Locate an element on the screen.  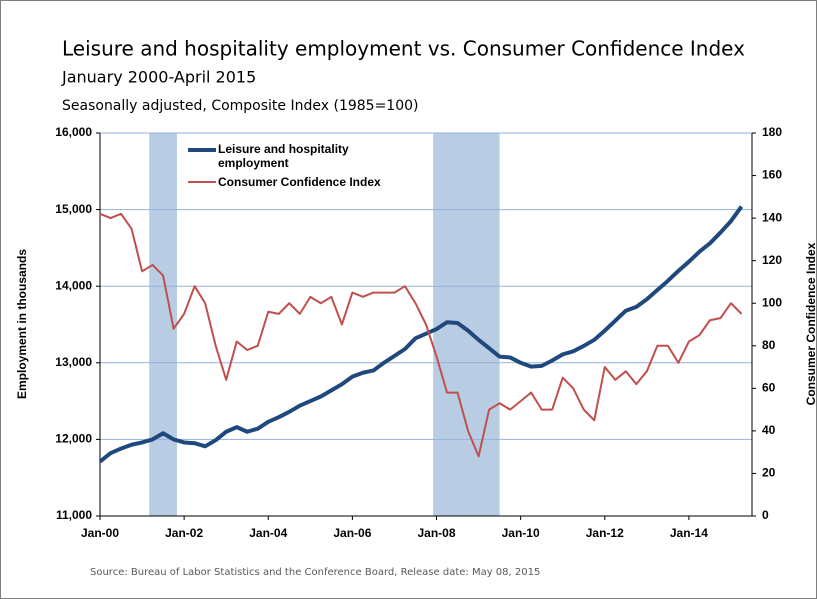
y2-tick-label: 100 is located at coordinates (772, 302).